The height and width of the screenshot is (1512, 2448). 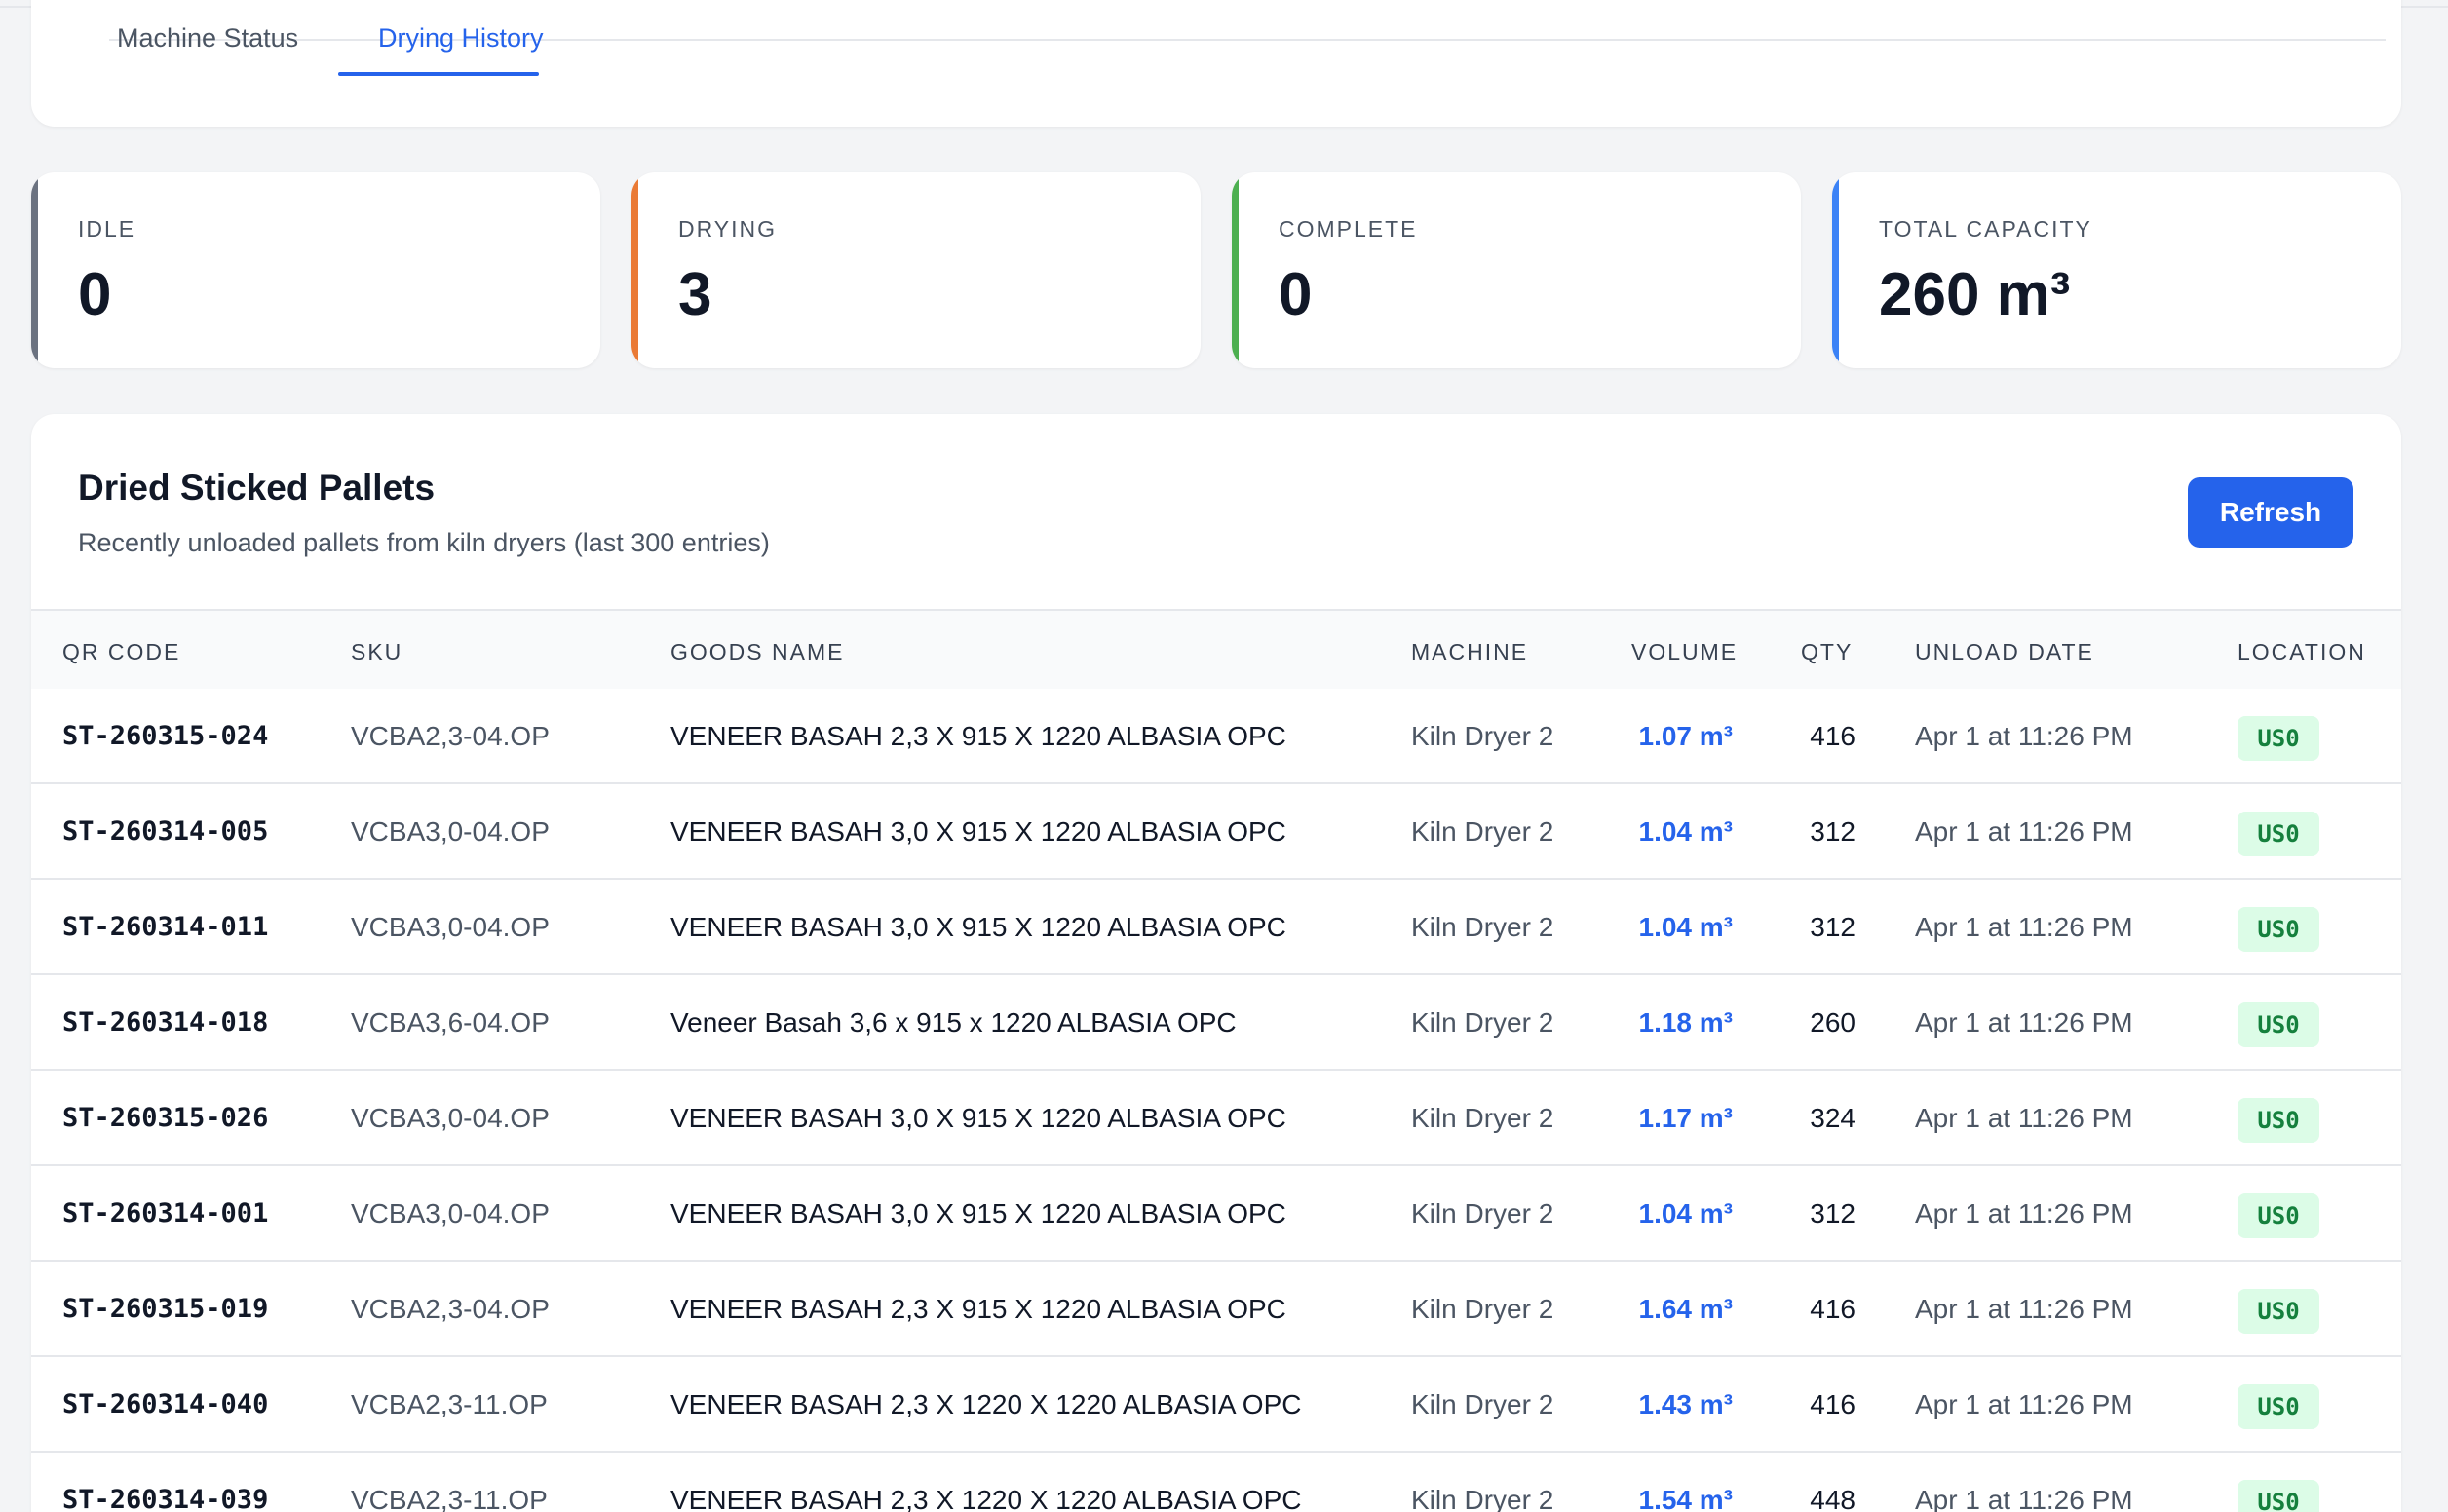 What do you see at coordinates (165, 927) in the screenshot?
I see `qr-code-cell: ST-260314-011` at bounding box center [165, 927].